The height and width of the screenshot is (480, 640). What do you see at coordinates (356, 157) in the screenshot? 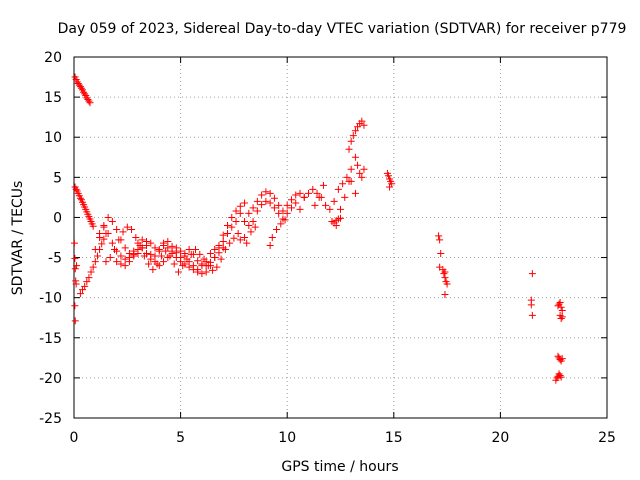
I see `series-peak` at bounding box center [356, 157].